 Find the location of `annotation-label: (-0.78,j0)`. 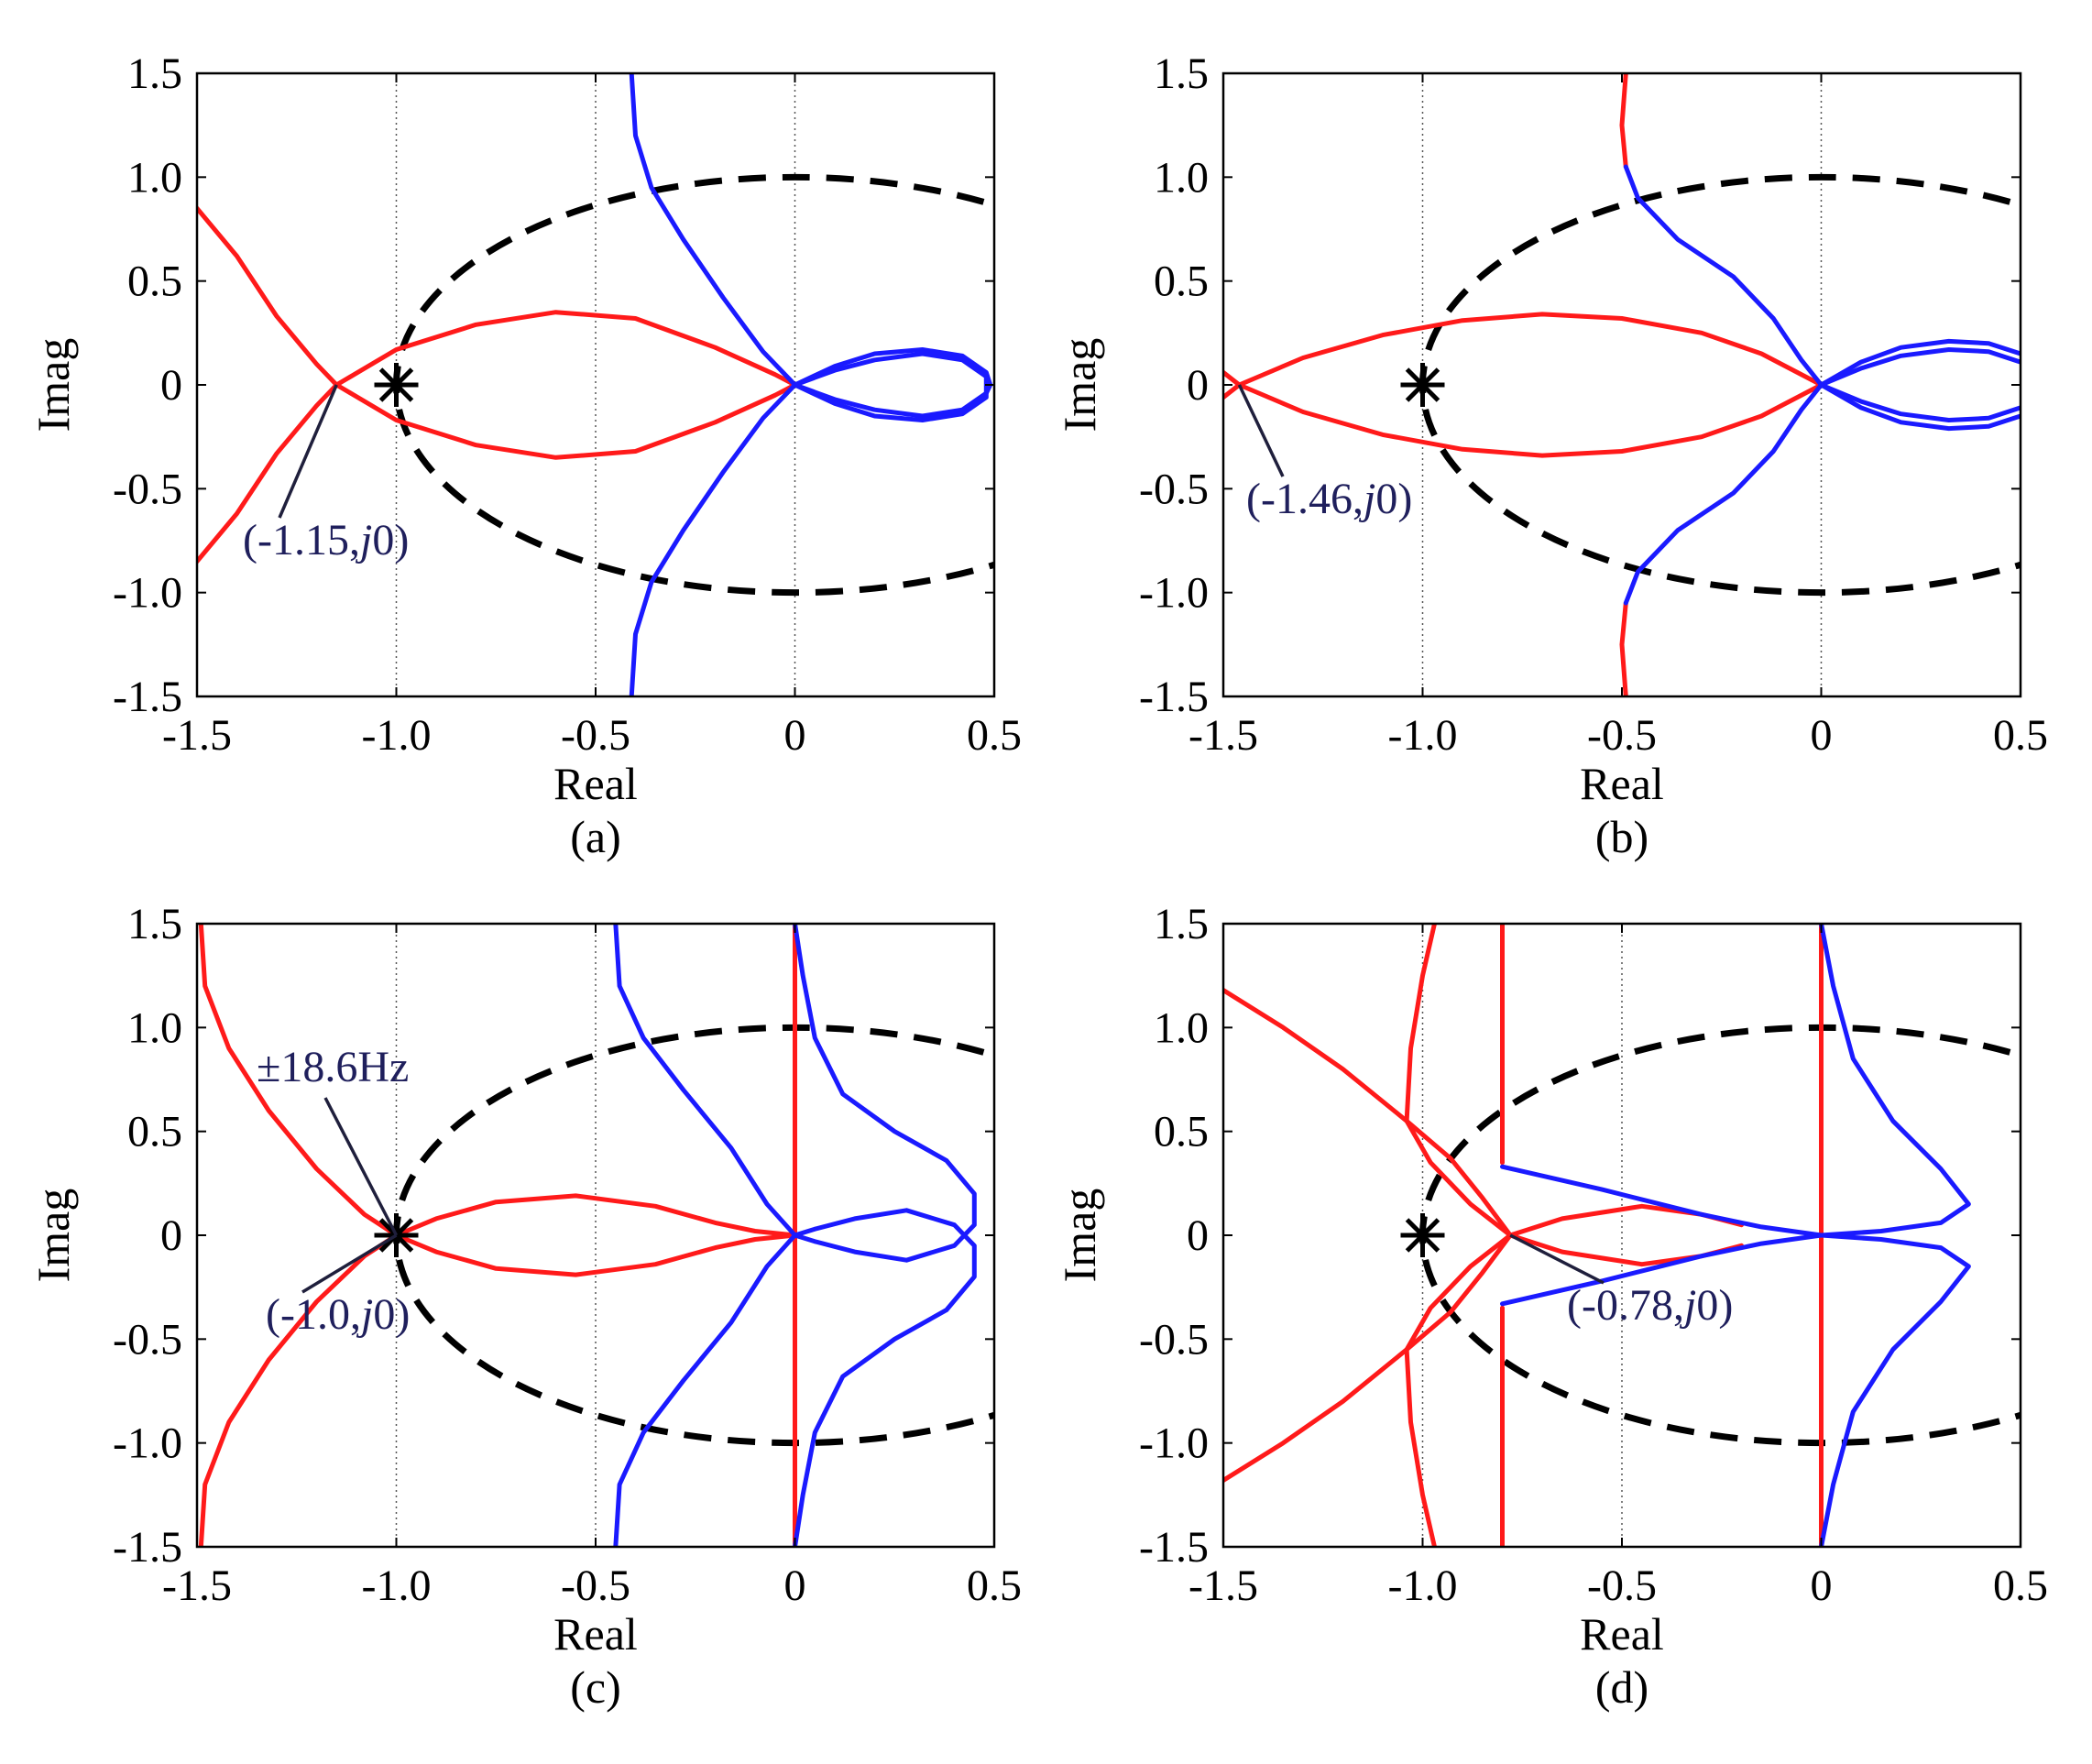

annotation-label: (-0.78,j0) is located at coordinates (1650, 1305).